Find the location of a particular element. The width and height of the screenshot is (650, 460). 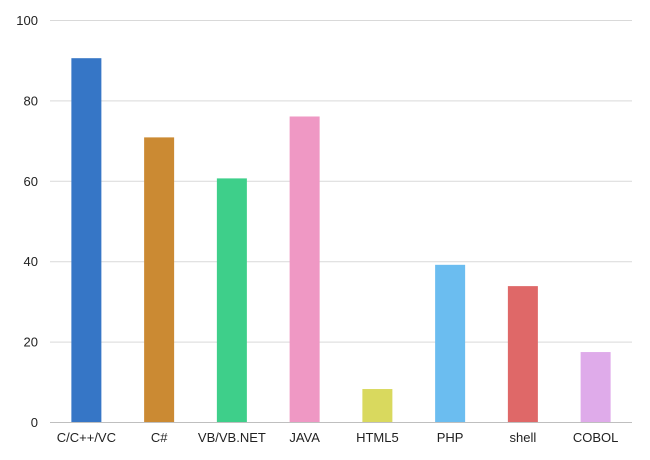

bar-html5 is located at coordinates (377, 405).